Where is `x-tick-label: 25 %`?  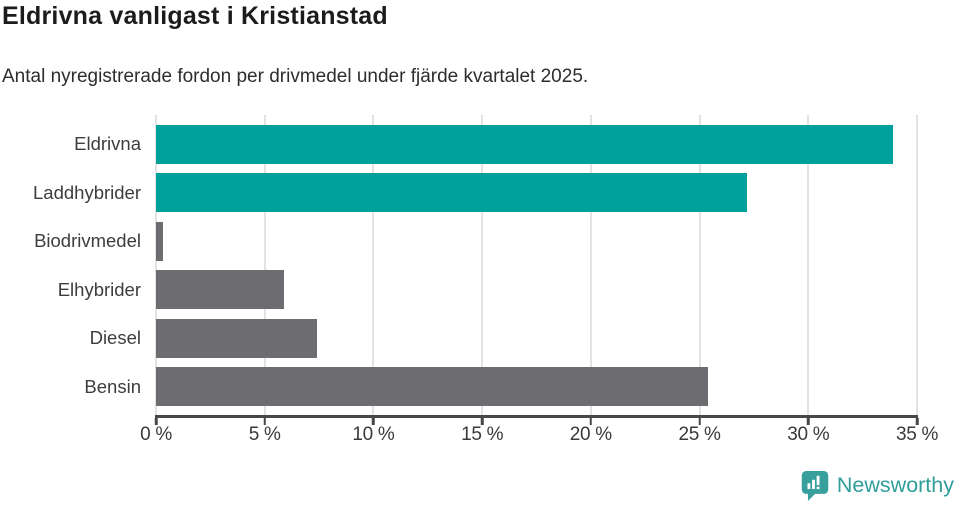
x-tick-label: 25 % is located at coordinates (699, 434).